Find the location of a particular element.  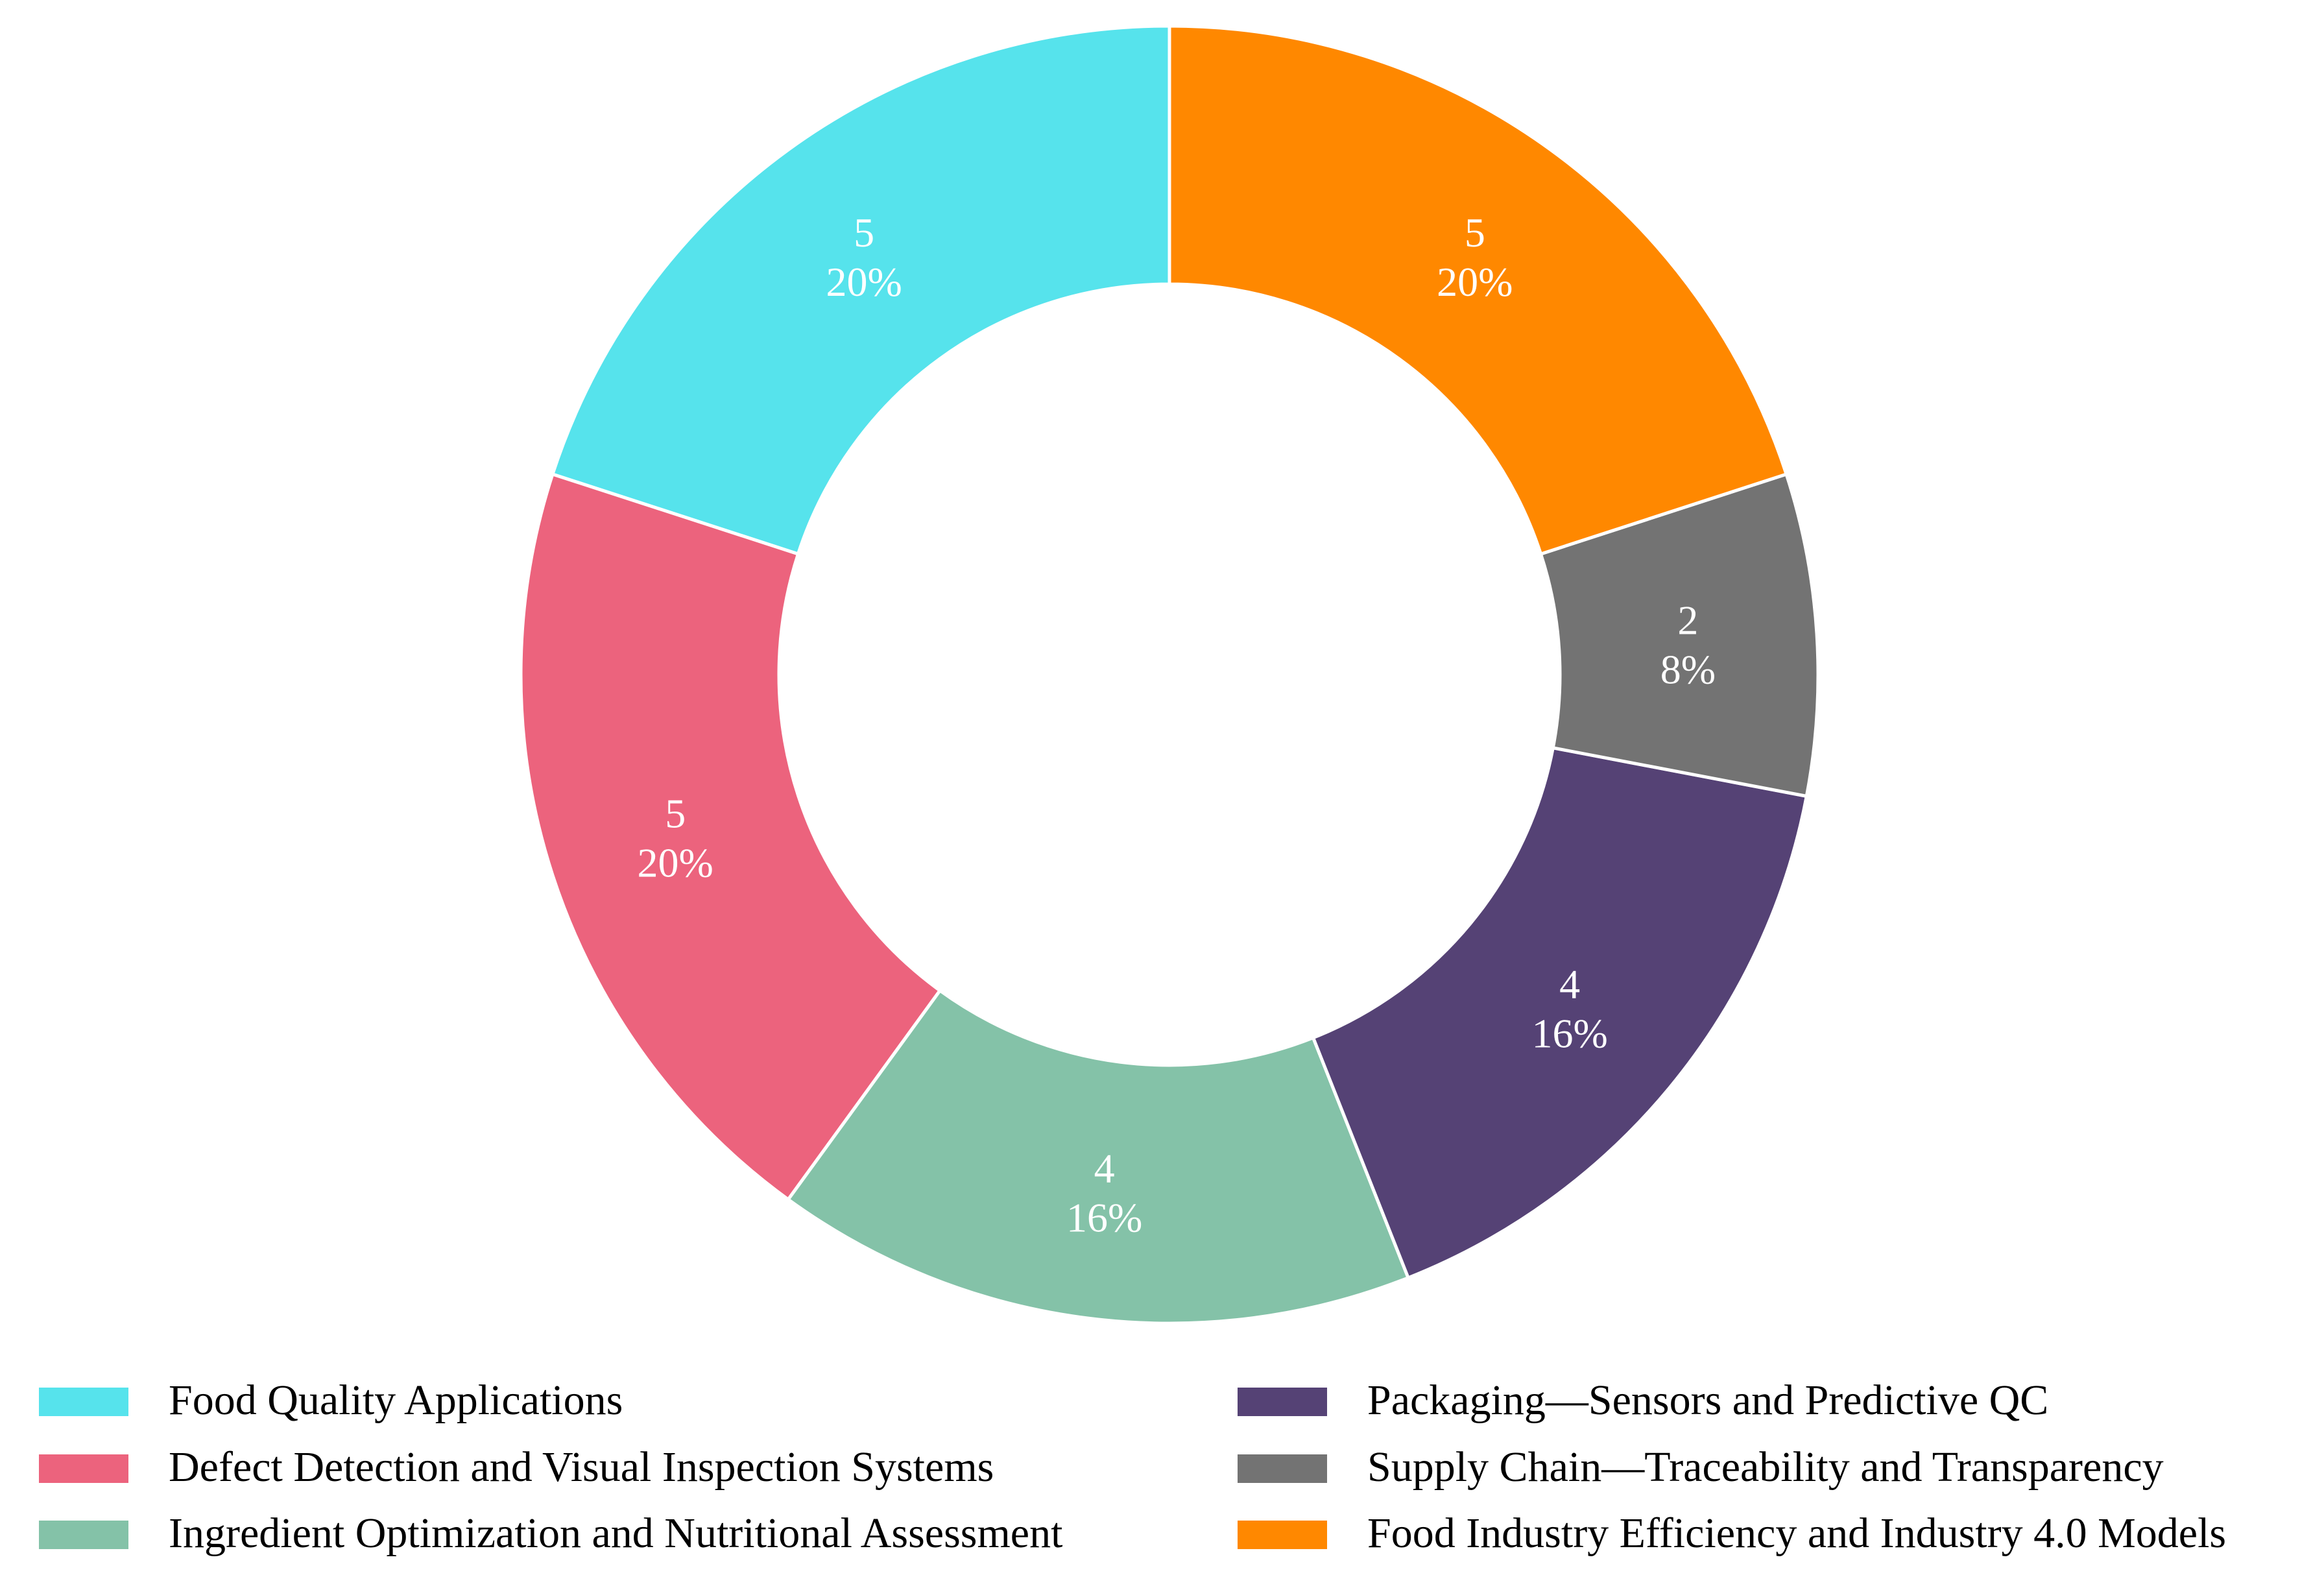

slice-value-label: 2 is located at coordinates (1687, 620).